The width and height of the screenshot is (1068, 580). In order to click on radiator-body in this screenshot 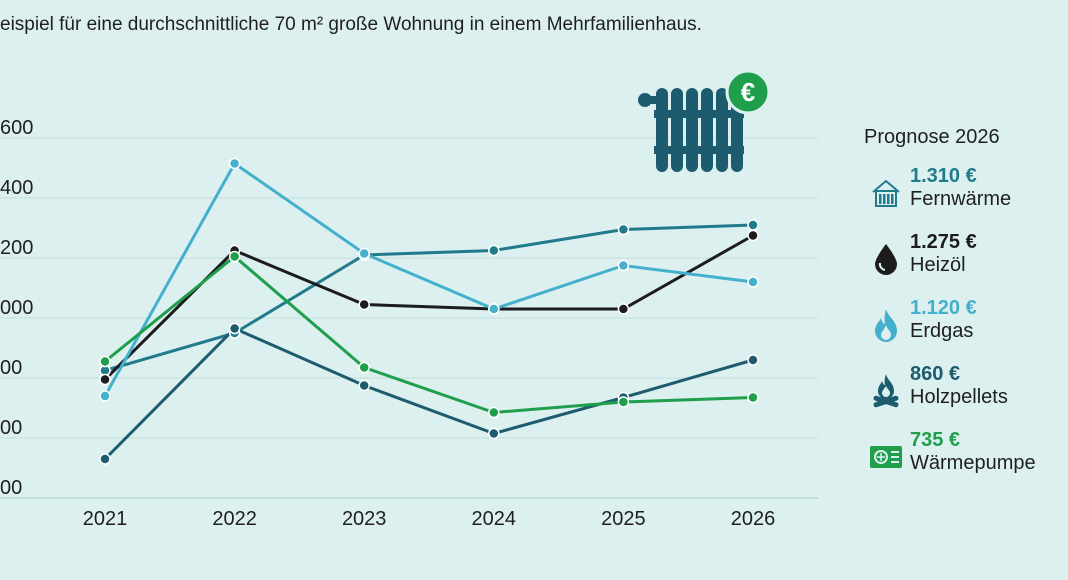, I will do `click(691, 130)`.